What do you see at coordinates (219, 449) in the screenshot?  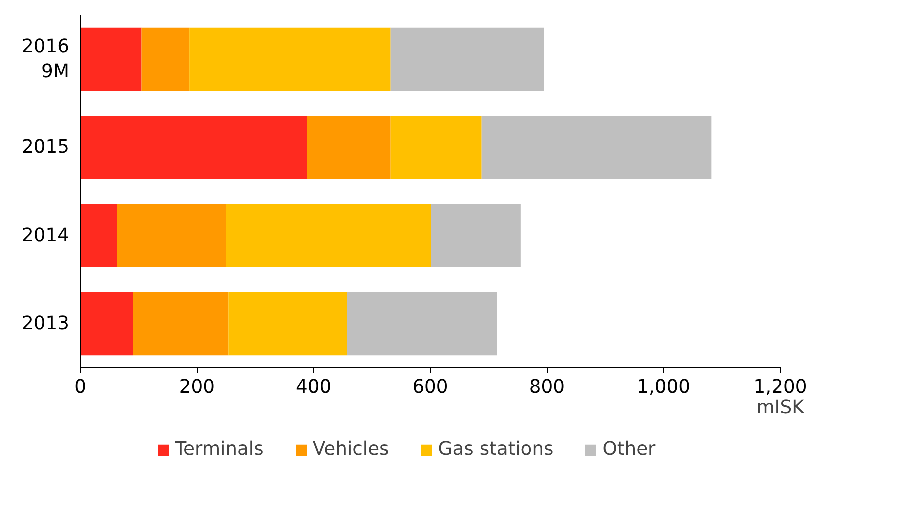 I see `legend-label: Terminals` at bounding box center [219, 449].